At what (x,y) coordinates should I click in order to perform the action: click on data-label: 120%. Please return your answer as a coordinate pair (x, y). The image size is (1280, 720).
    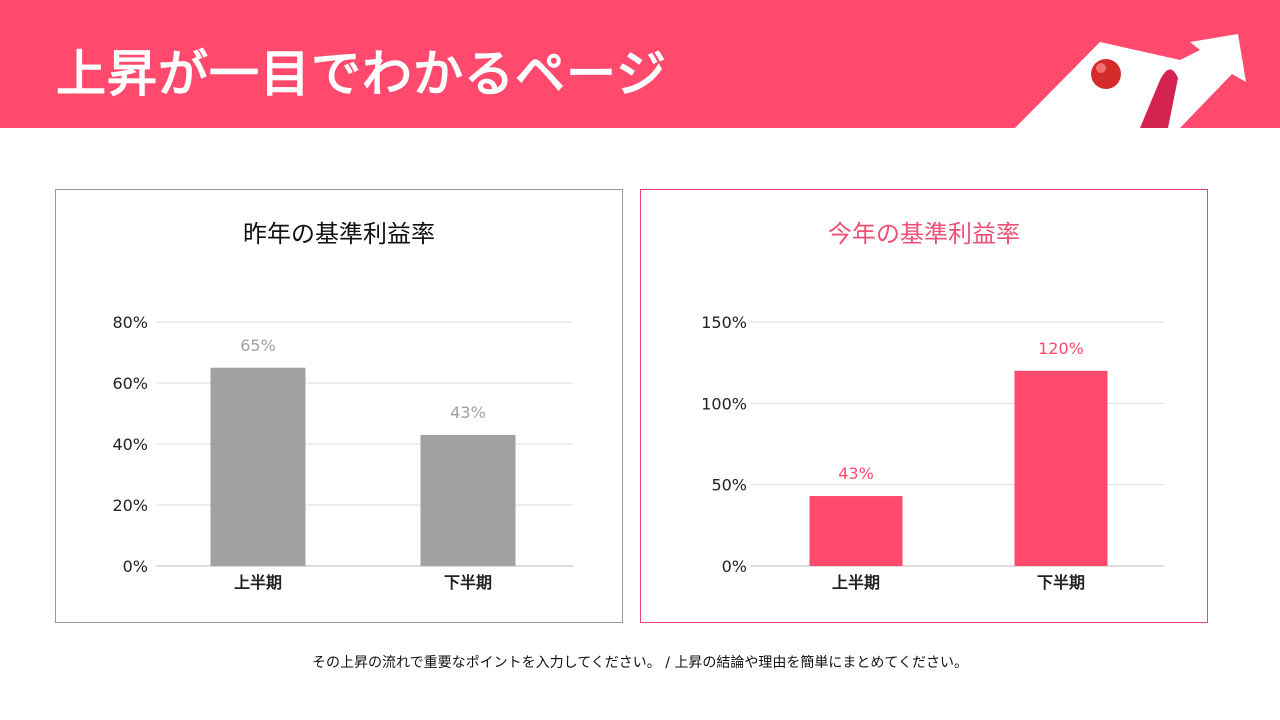
    Looking at the image, I should click on (1061, 348).